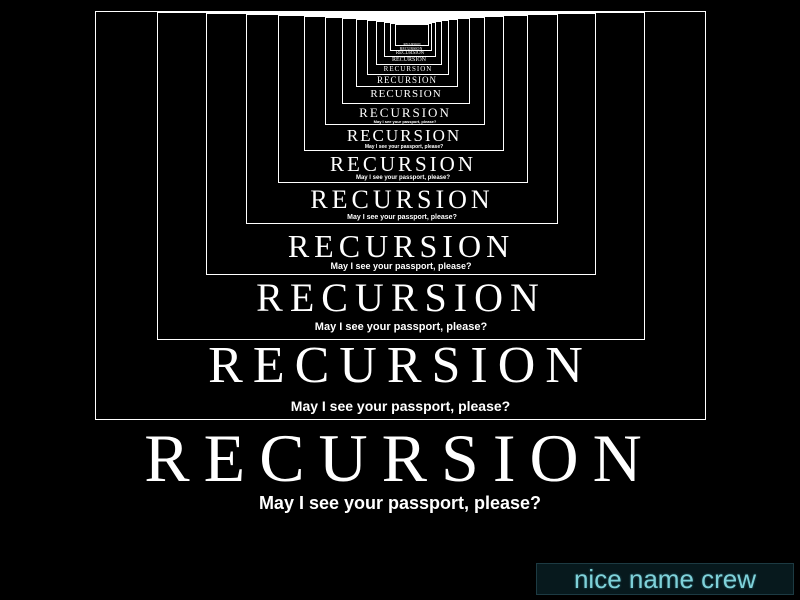  What do you see at coordinates (400, 503) in the screenshot?
I see `poster-caption: May I see your passport, please?` at bounding box center [400, 503].